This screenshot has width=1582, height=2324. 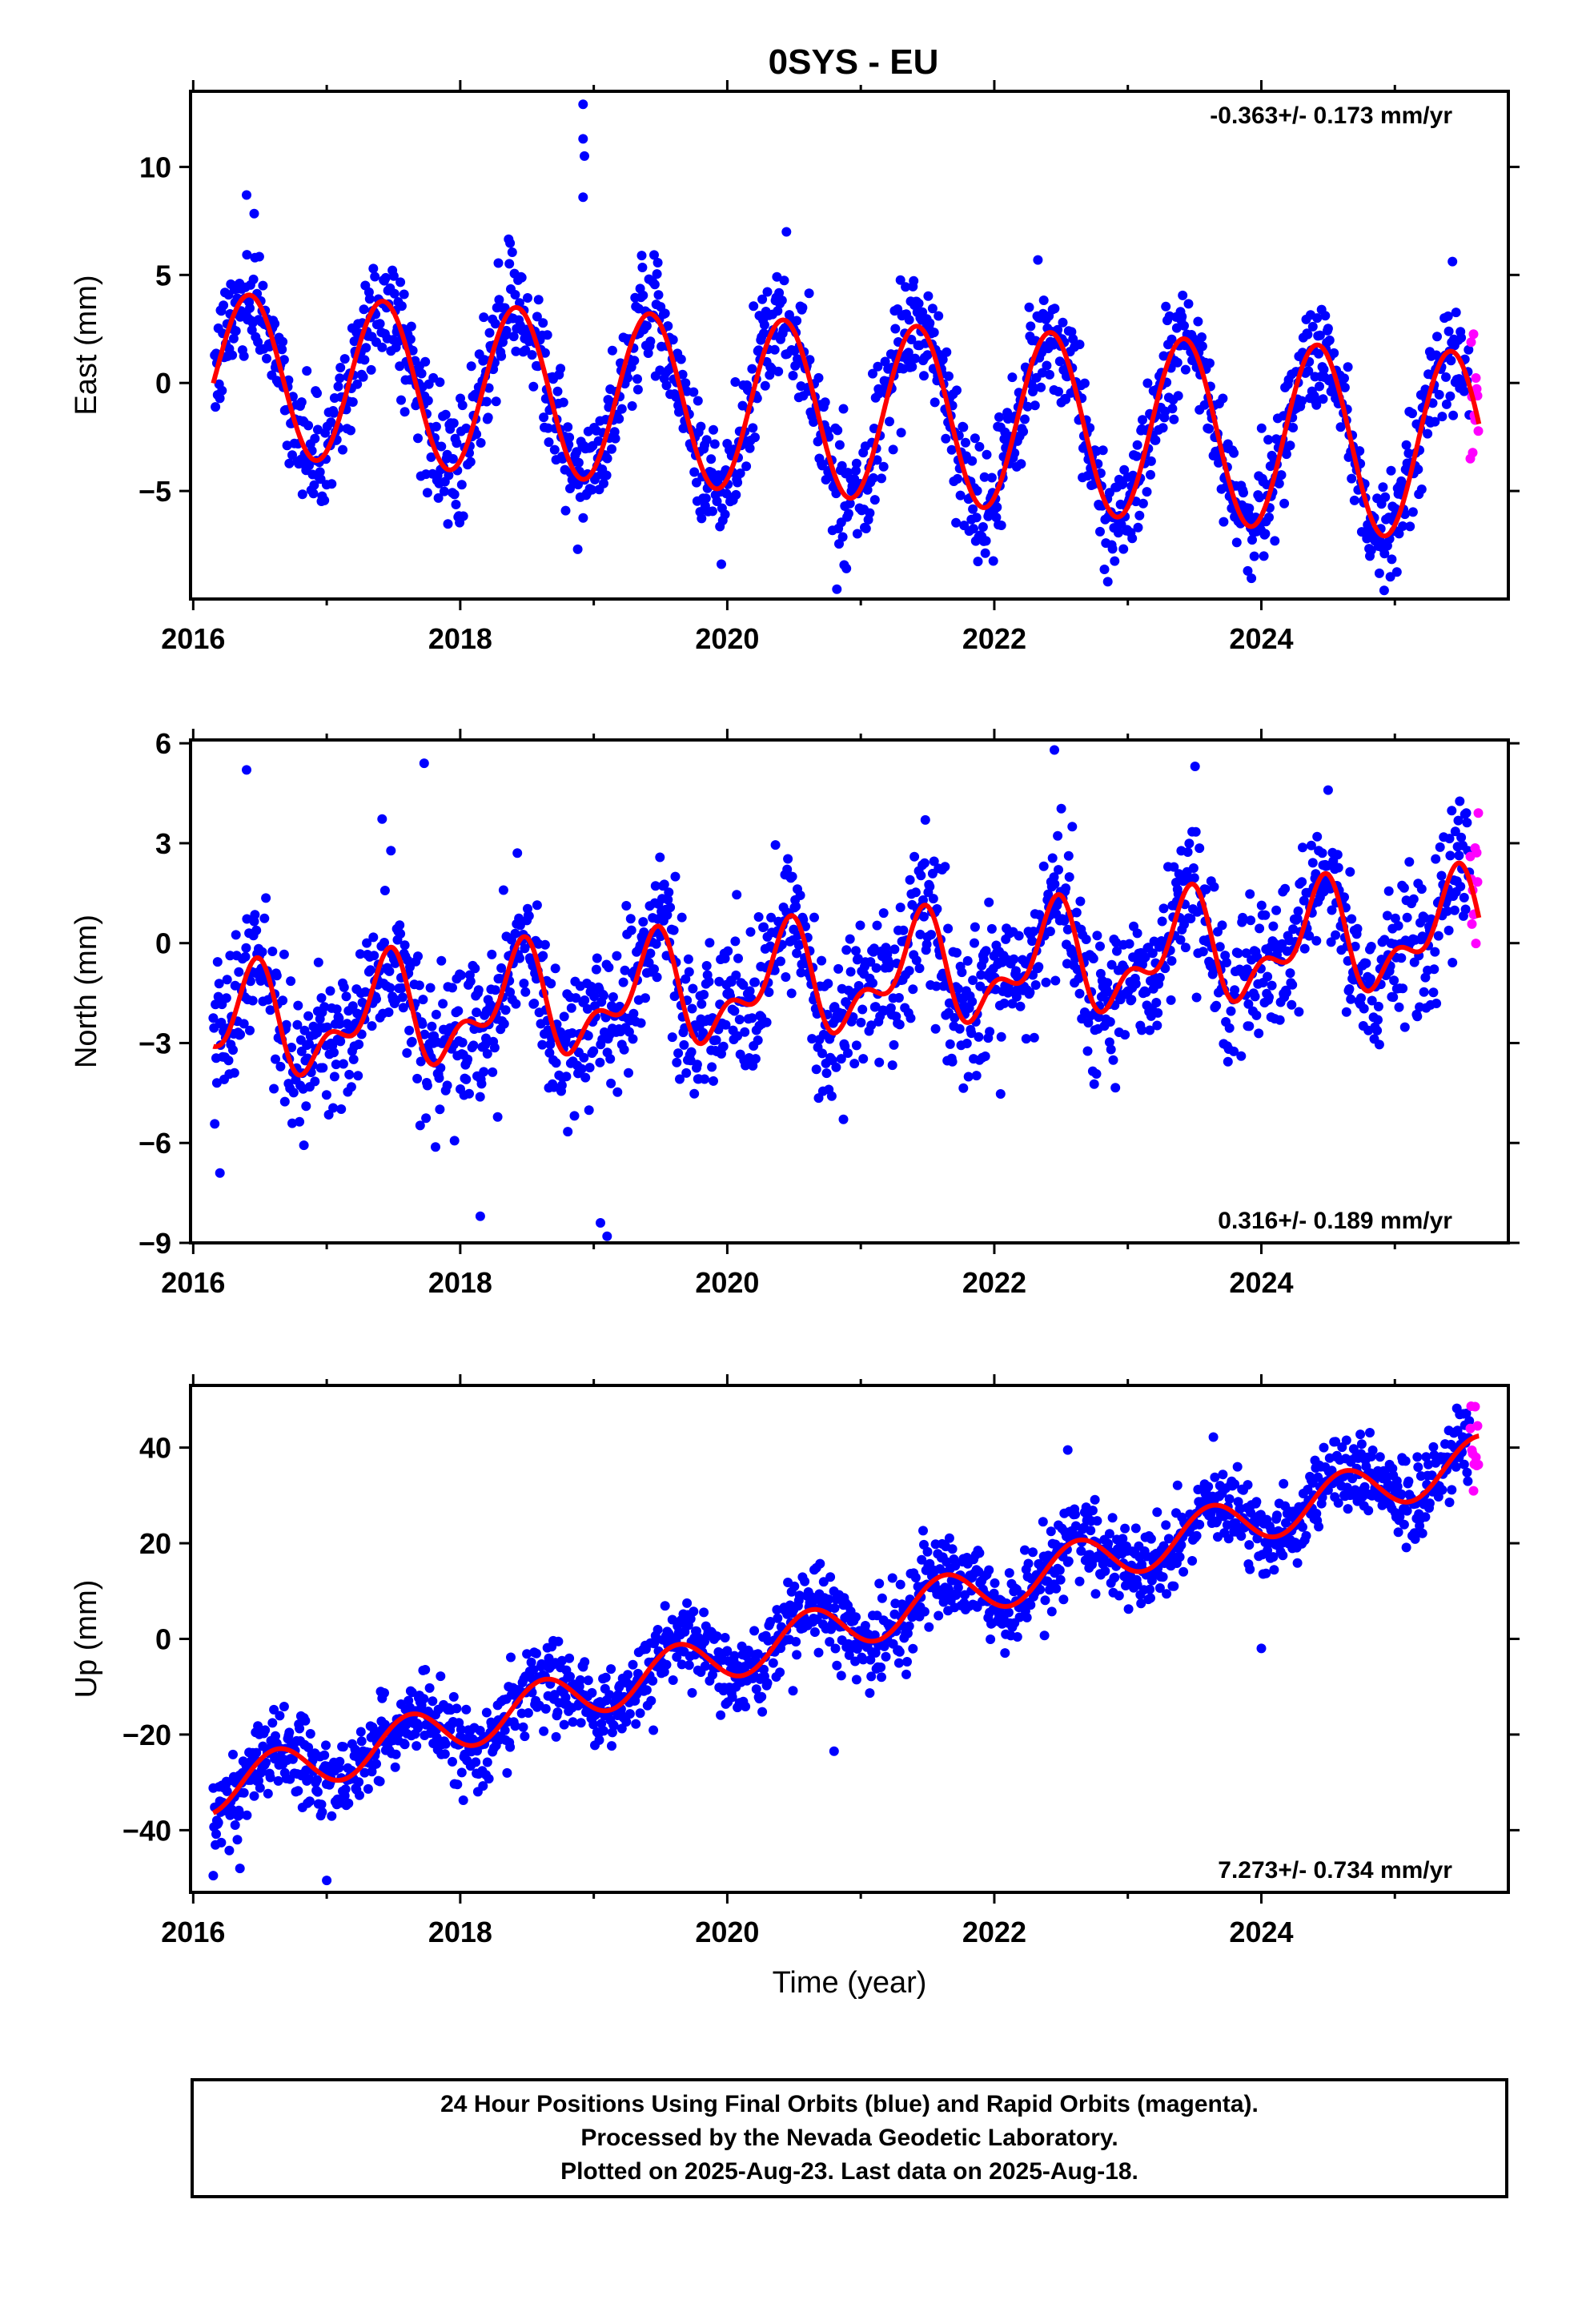 What do you see at coordinates (994, 1282) in the screenshot?
I see `x-tick-label: 2022` at bounding box center [994, 1282].